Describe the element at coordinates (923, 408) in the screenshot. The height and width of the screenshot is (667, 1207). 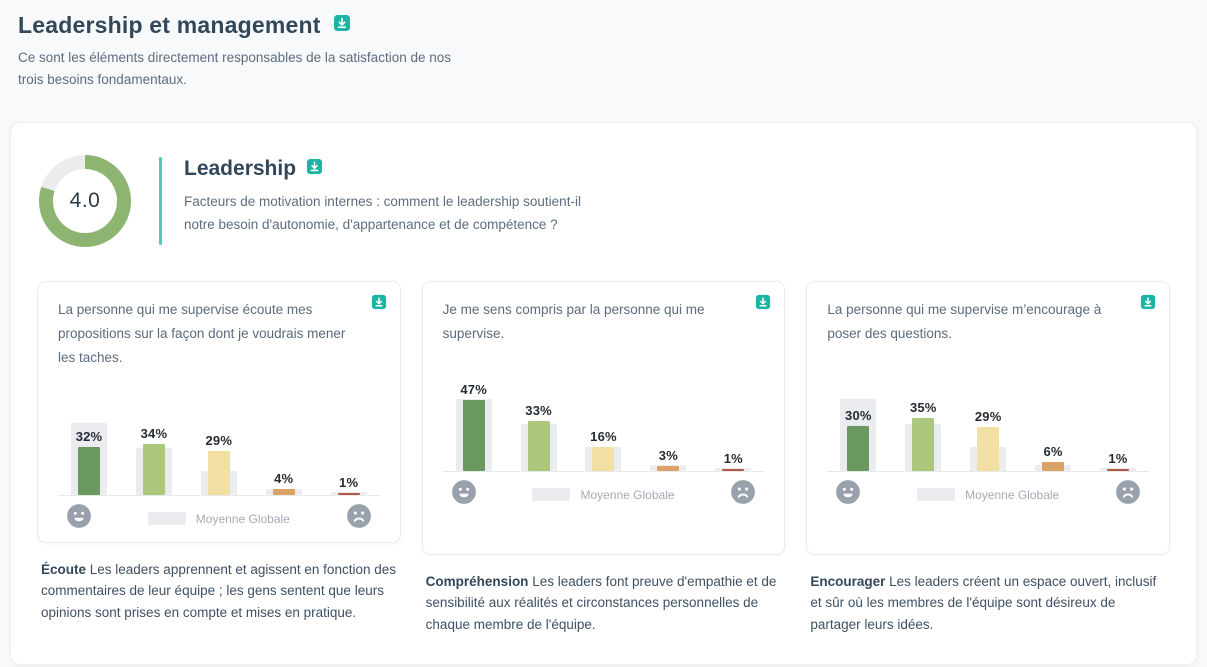
I see `bar-value-label: 35%` at that location.